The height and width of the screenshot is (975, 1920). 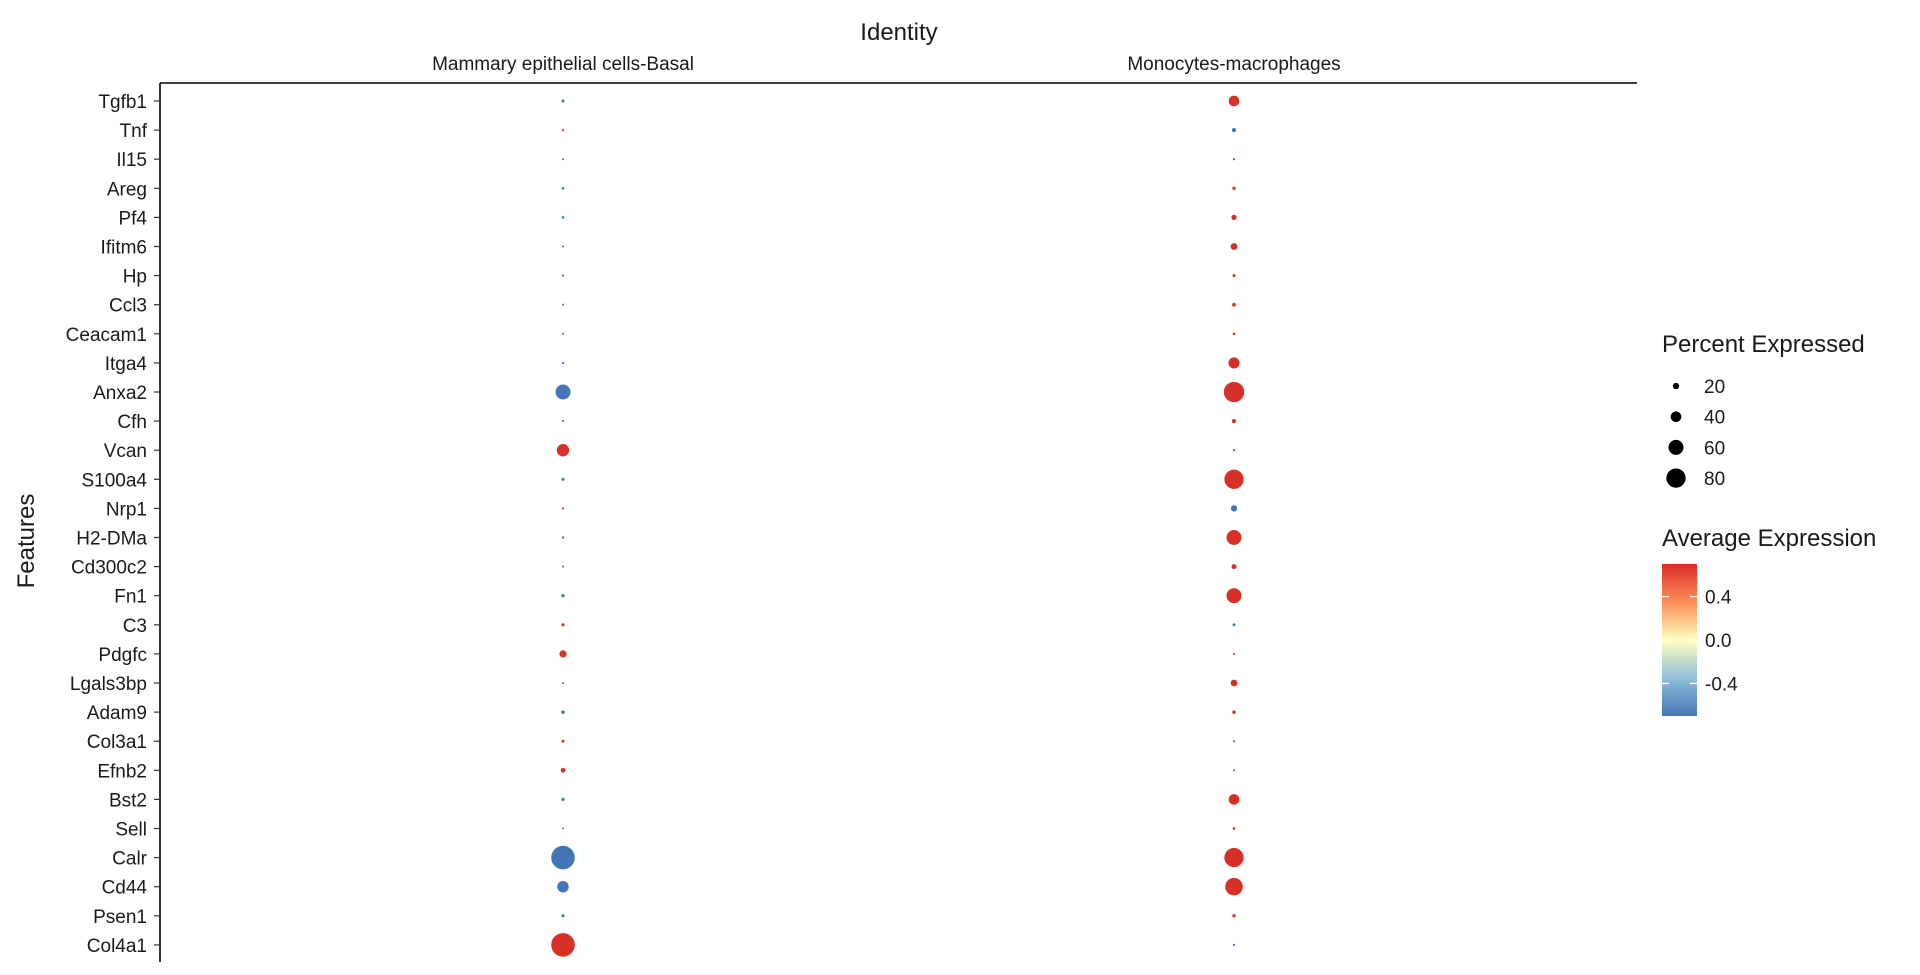 What do you see at coordinates (117, 946) in the screenshot?
I see `y-tick-label: Col4a1` at bounding box center [117, 946].